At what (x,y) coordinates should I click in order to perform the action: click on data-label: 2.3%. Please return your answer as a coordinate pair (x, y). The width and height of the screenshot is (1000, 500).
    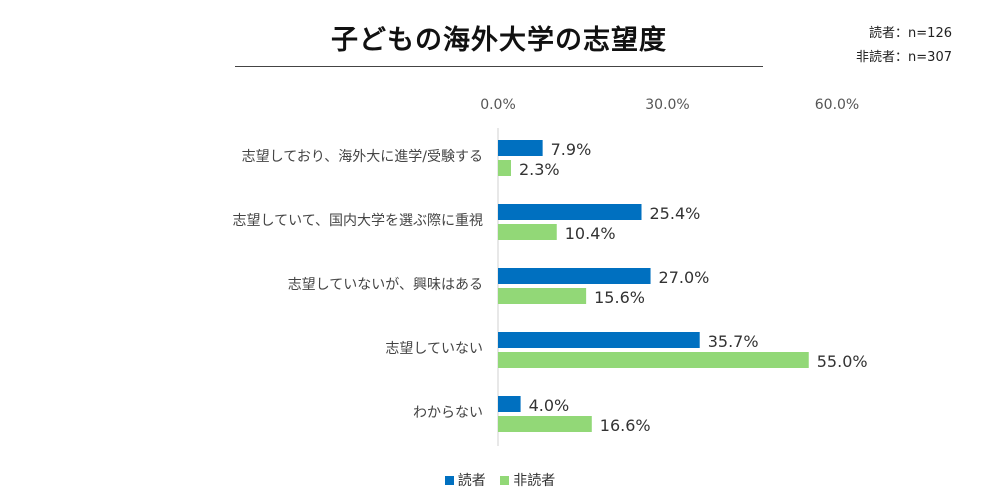
    Looking at the image, I should click on (539, 169).